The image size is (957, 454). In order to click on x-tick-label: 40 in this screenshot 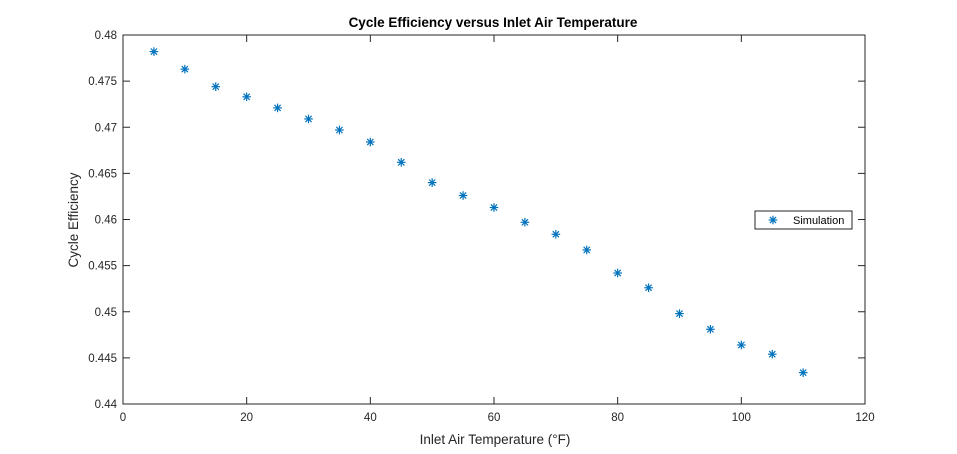, I will do `click(370, 418)`.